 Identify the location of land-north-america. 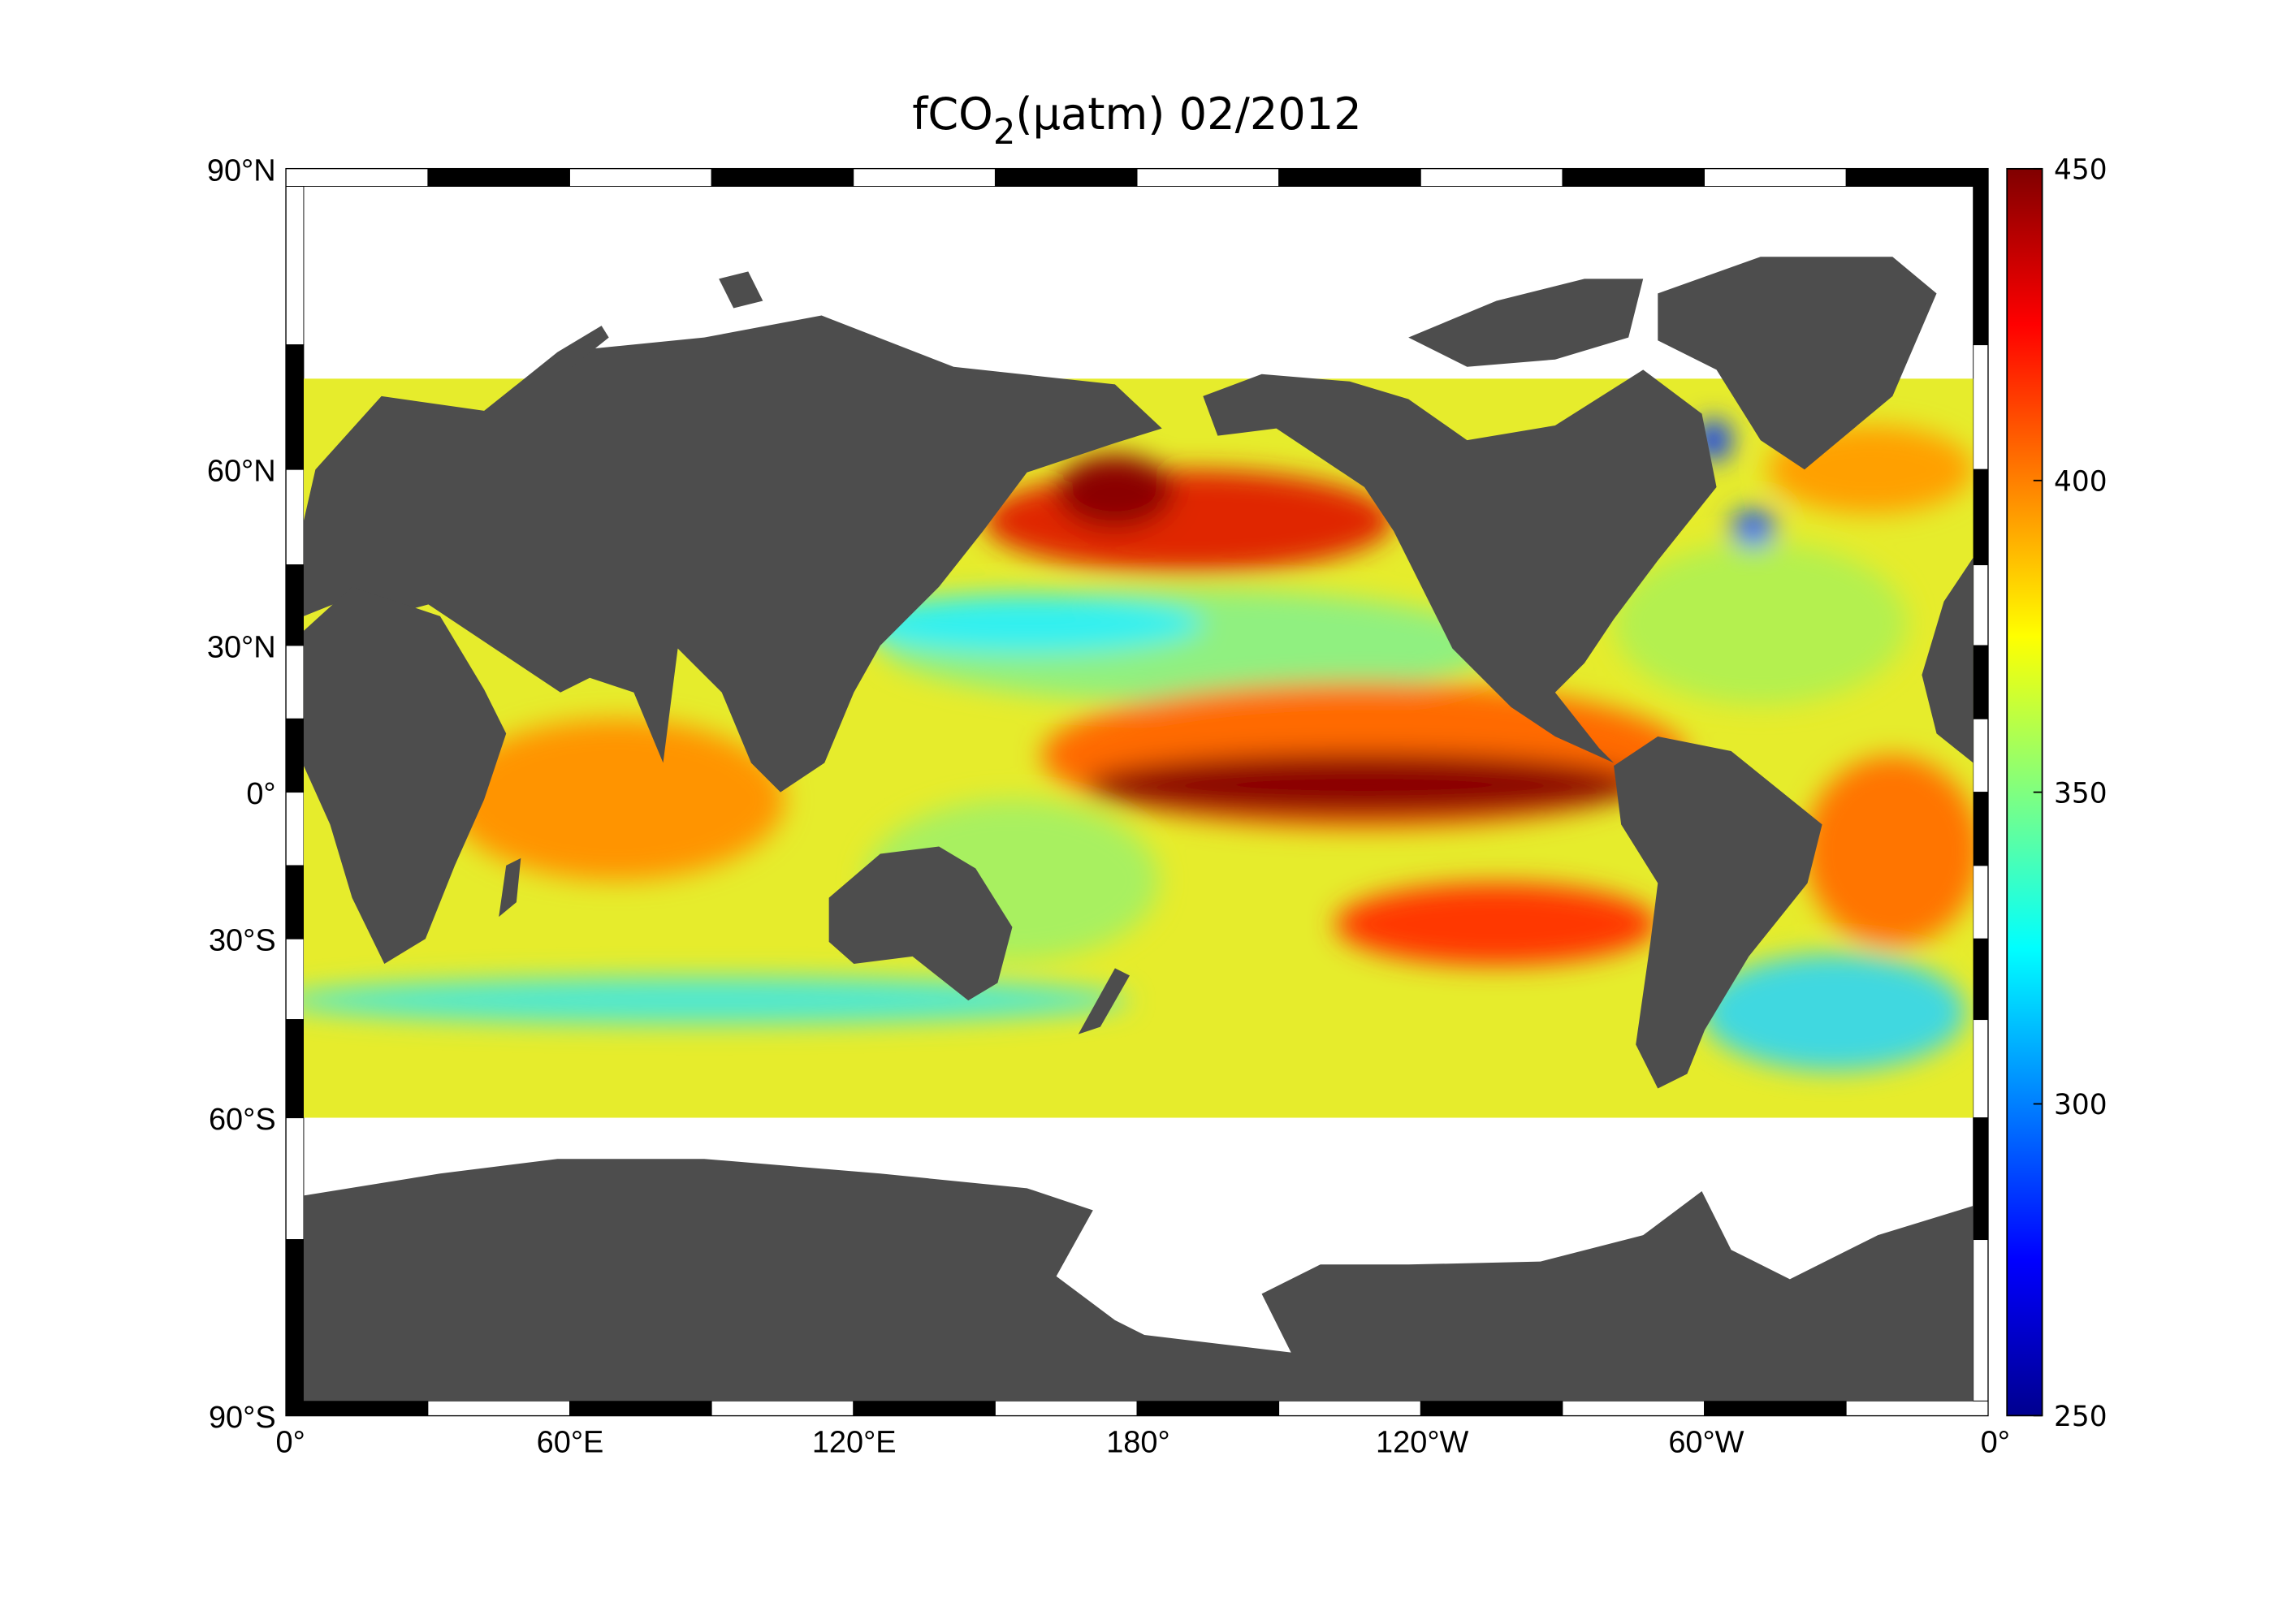
(1460, 566).